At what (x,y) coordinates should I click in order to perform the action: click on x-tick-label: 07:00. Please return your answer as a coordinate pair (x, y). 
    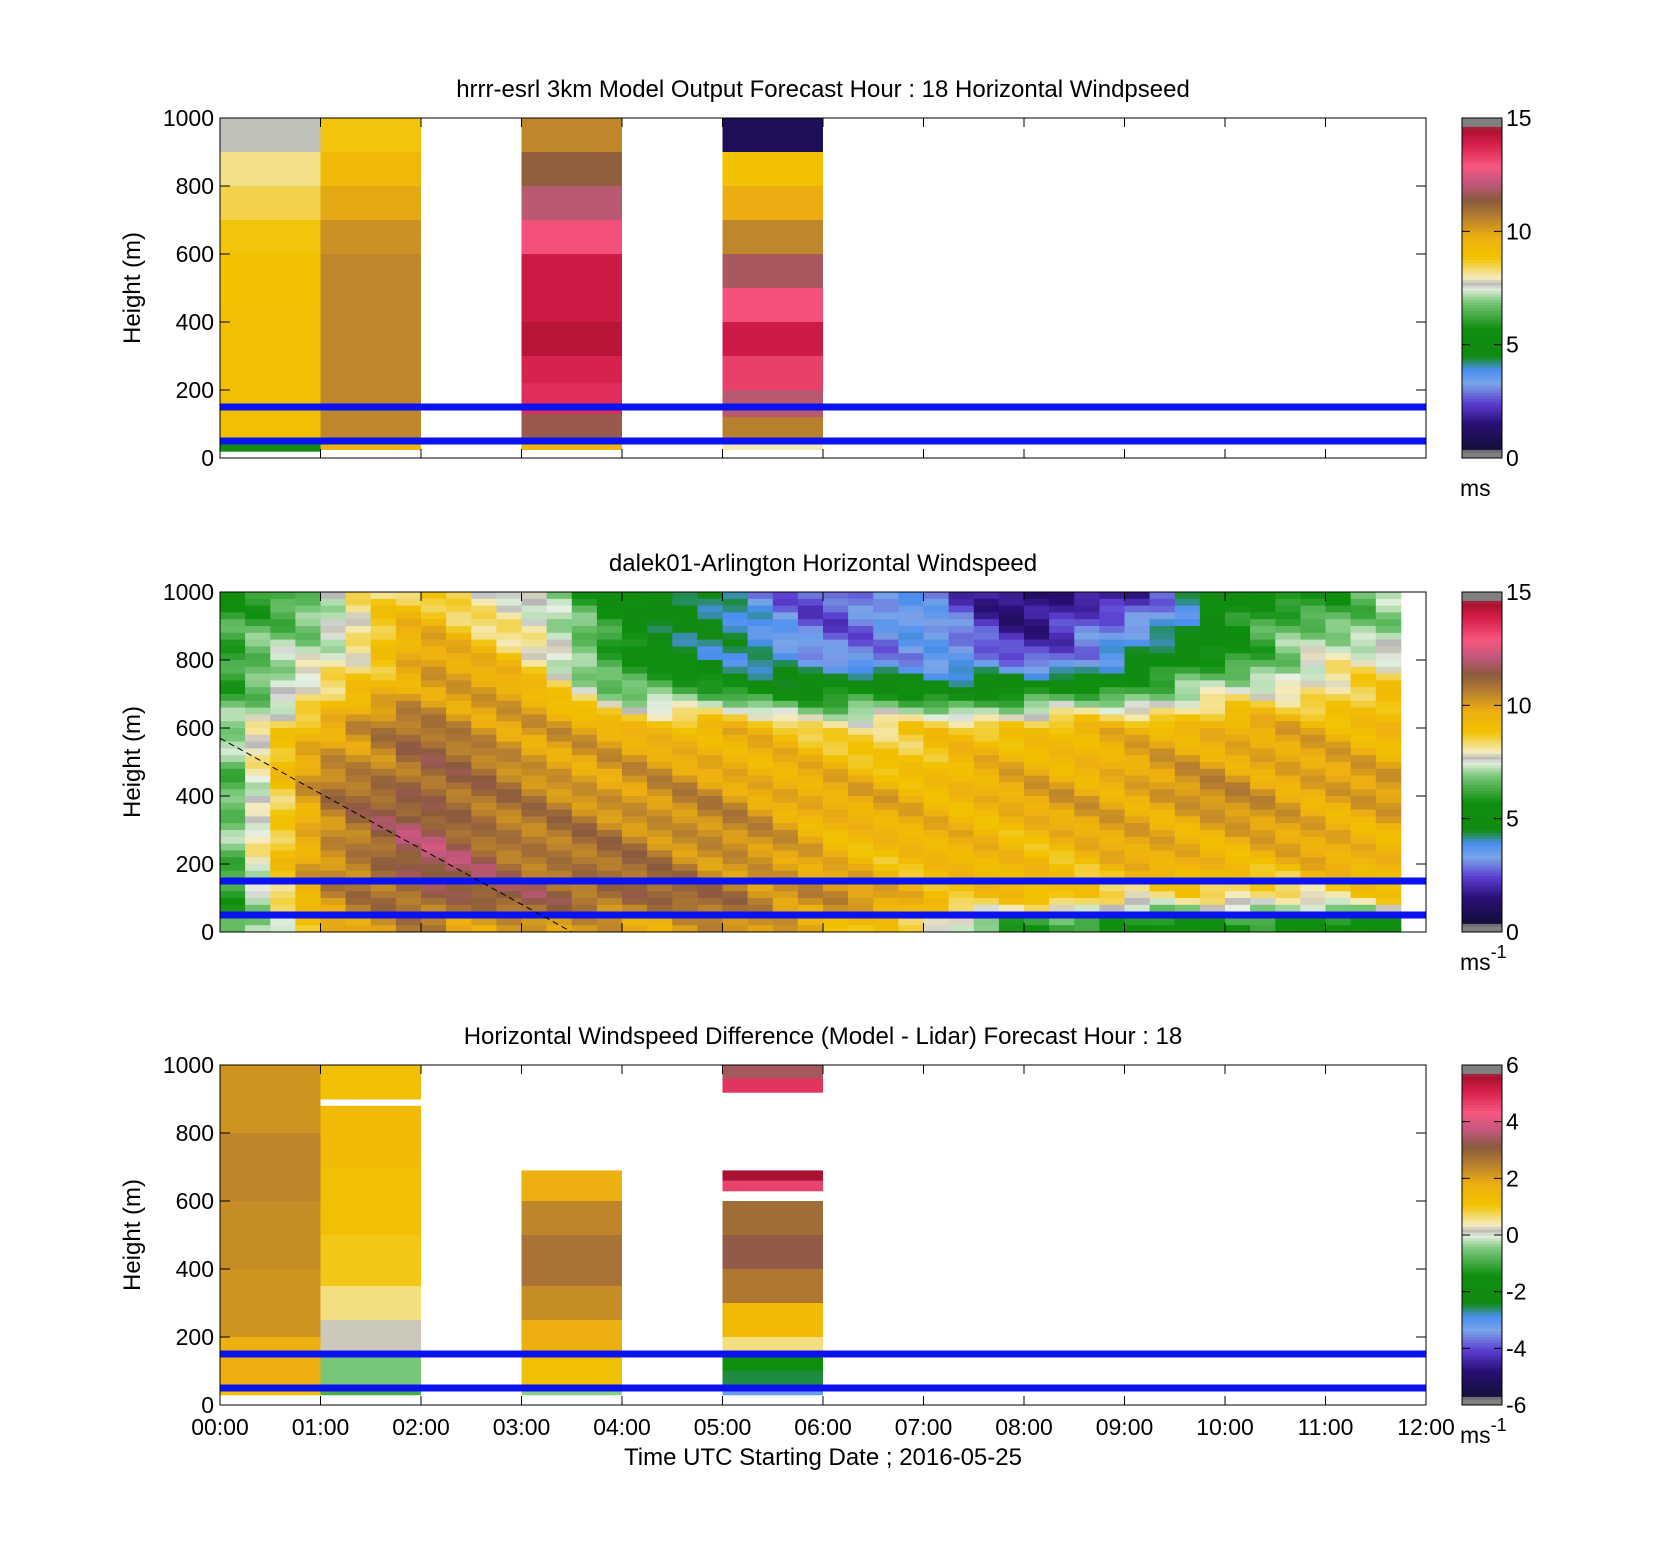
    Looking at the image, I should click on (924, 1427).